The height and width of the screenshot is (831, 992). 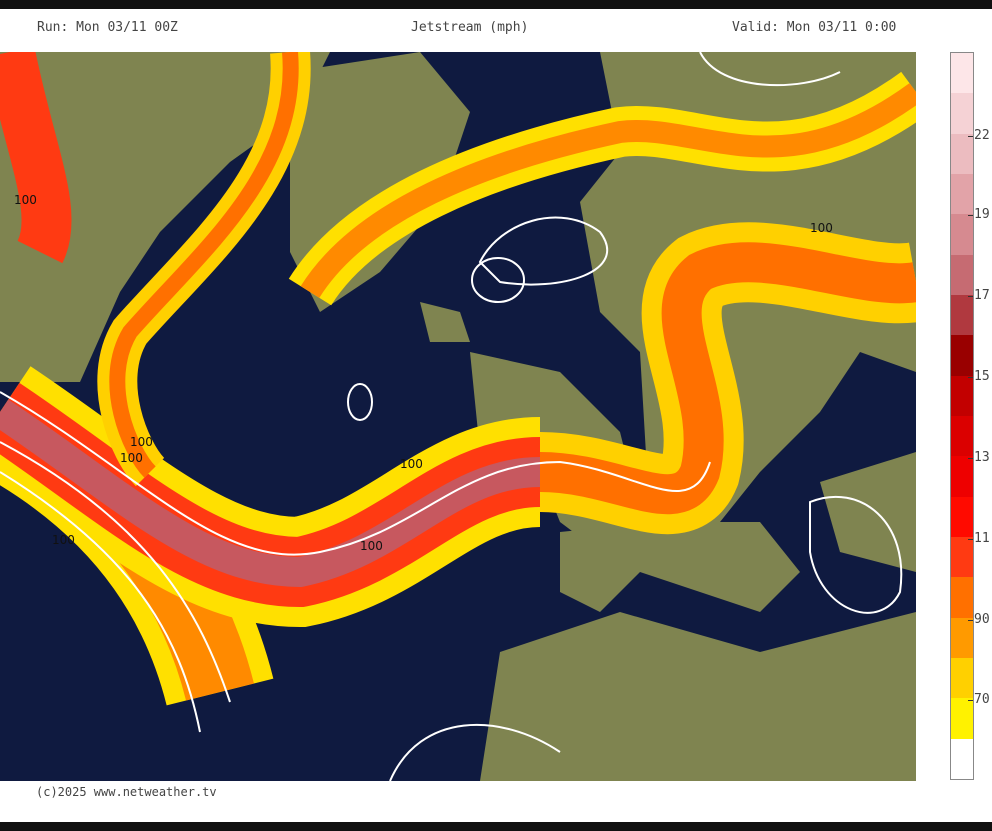 I want to click on colorbar-tick: 90, so click(x=979, y=619).